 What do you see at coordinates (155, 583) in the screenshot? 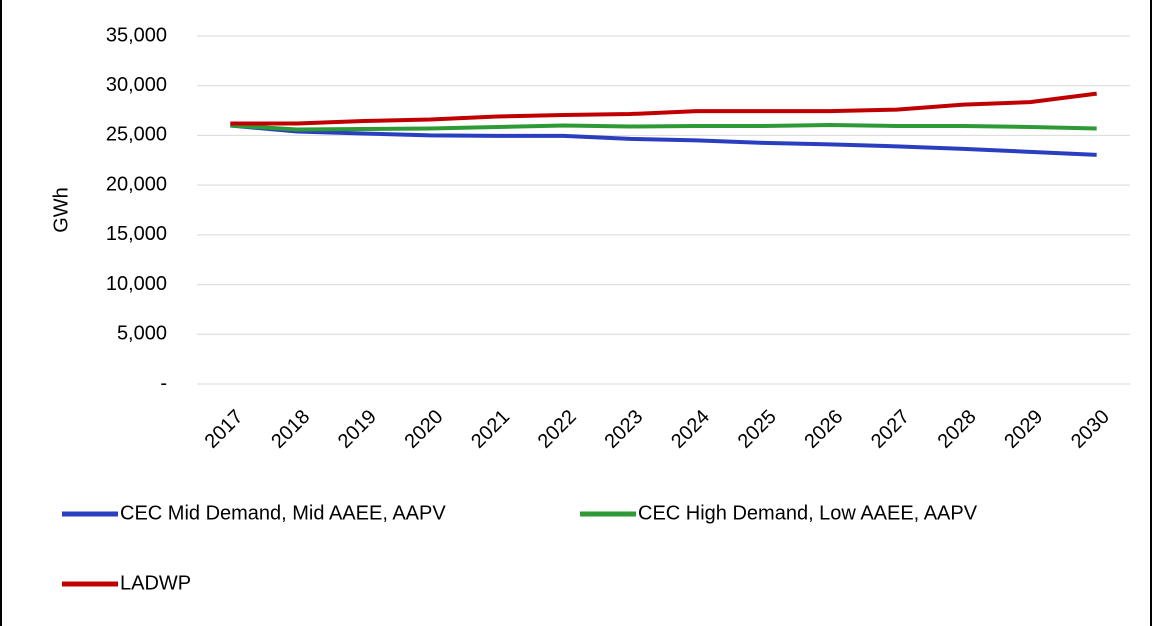
I see `legend-label: LADWP` at bounding box center [155, 583].